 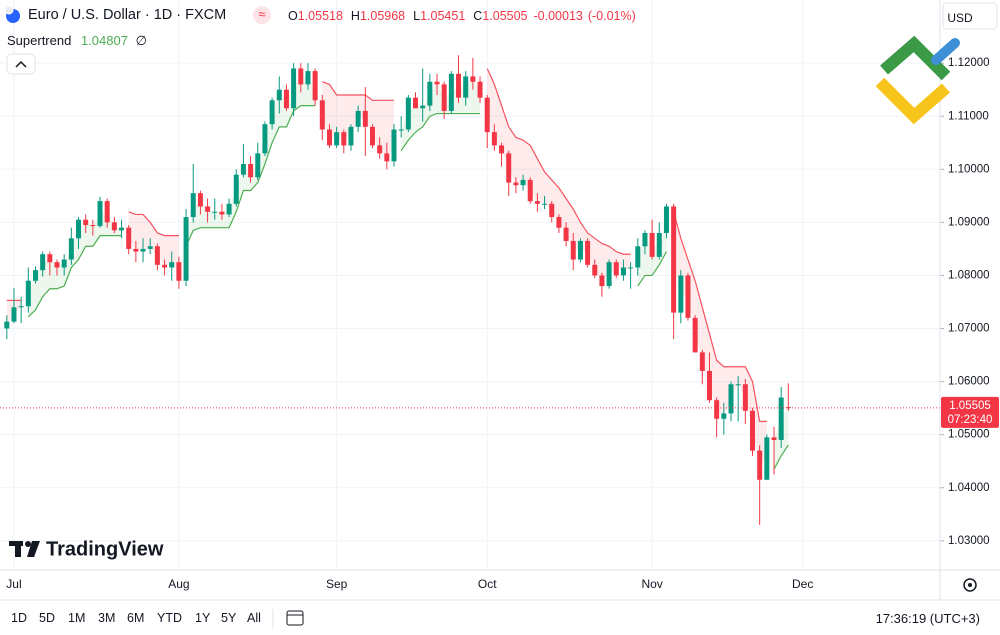 What do you see at coordinates (417, 16) in the screenshot?
I see `ohlc-label: L` at bounding box center [417, 16].